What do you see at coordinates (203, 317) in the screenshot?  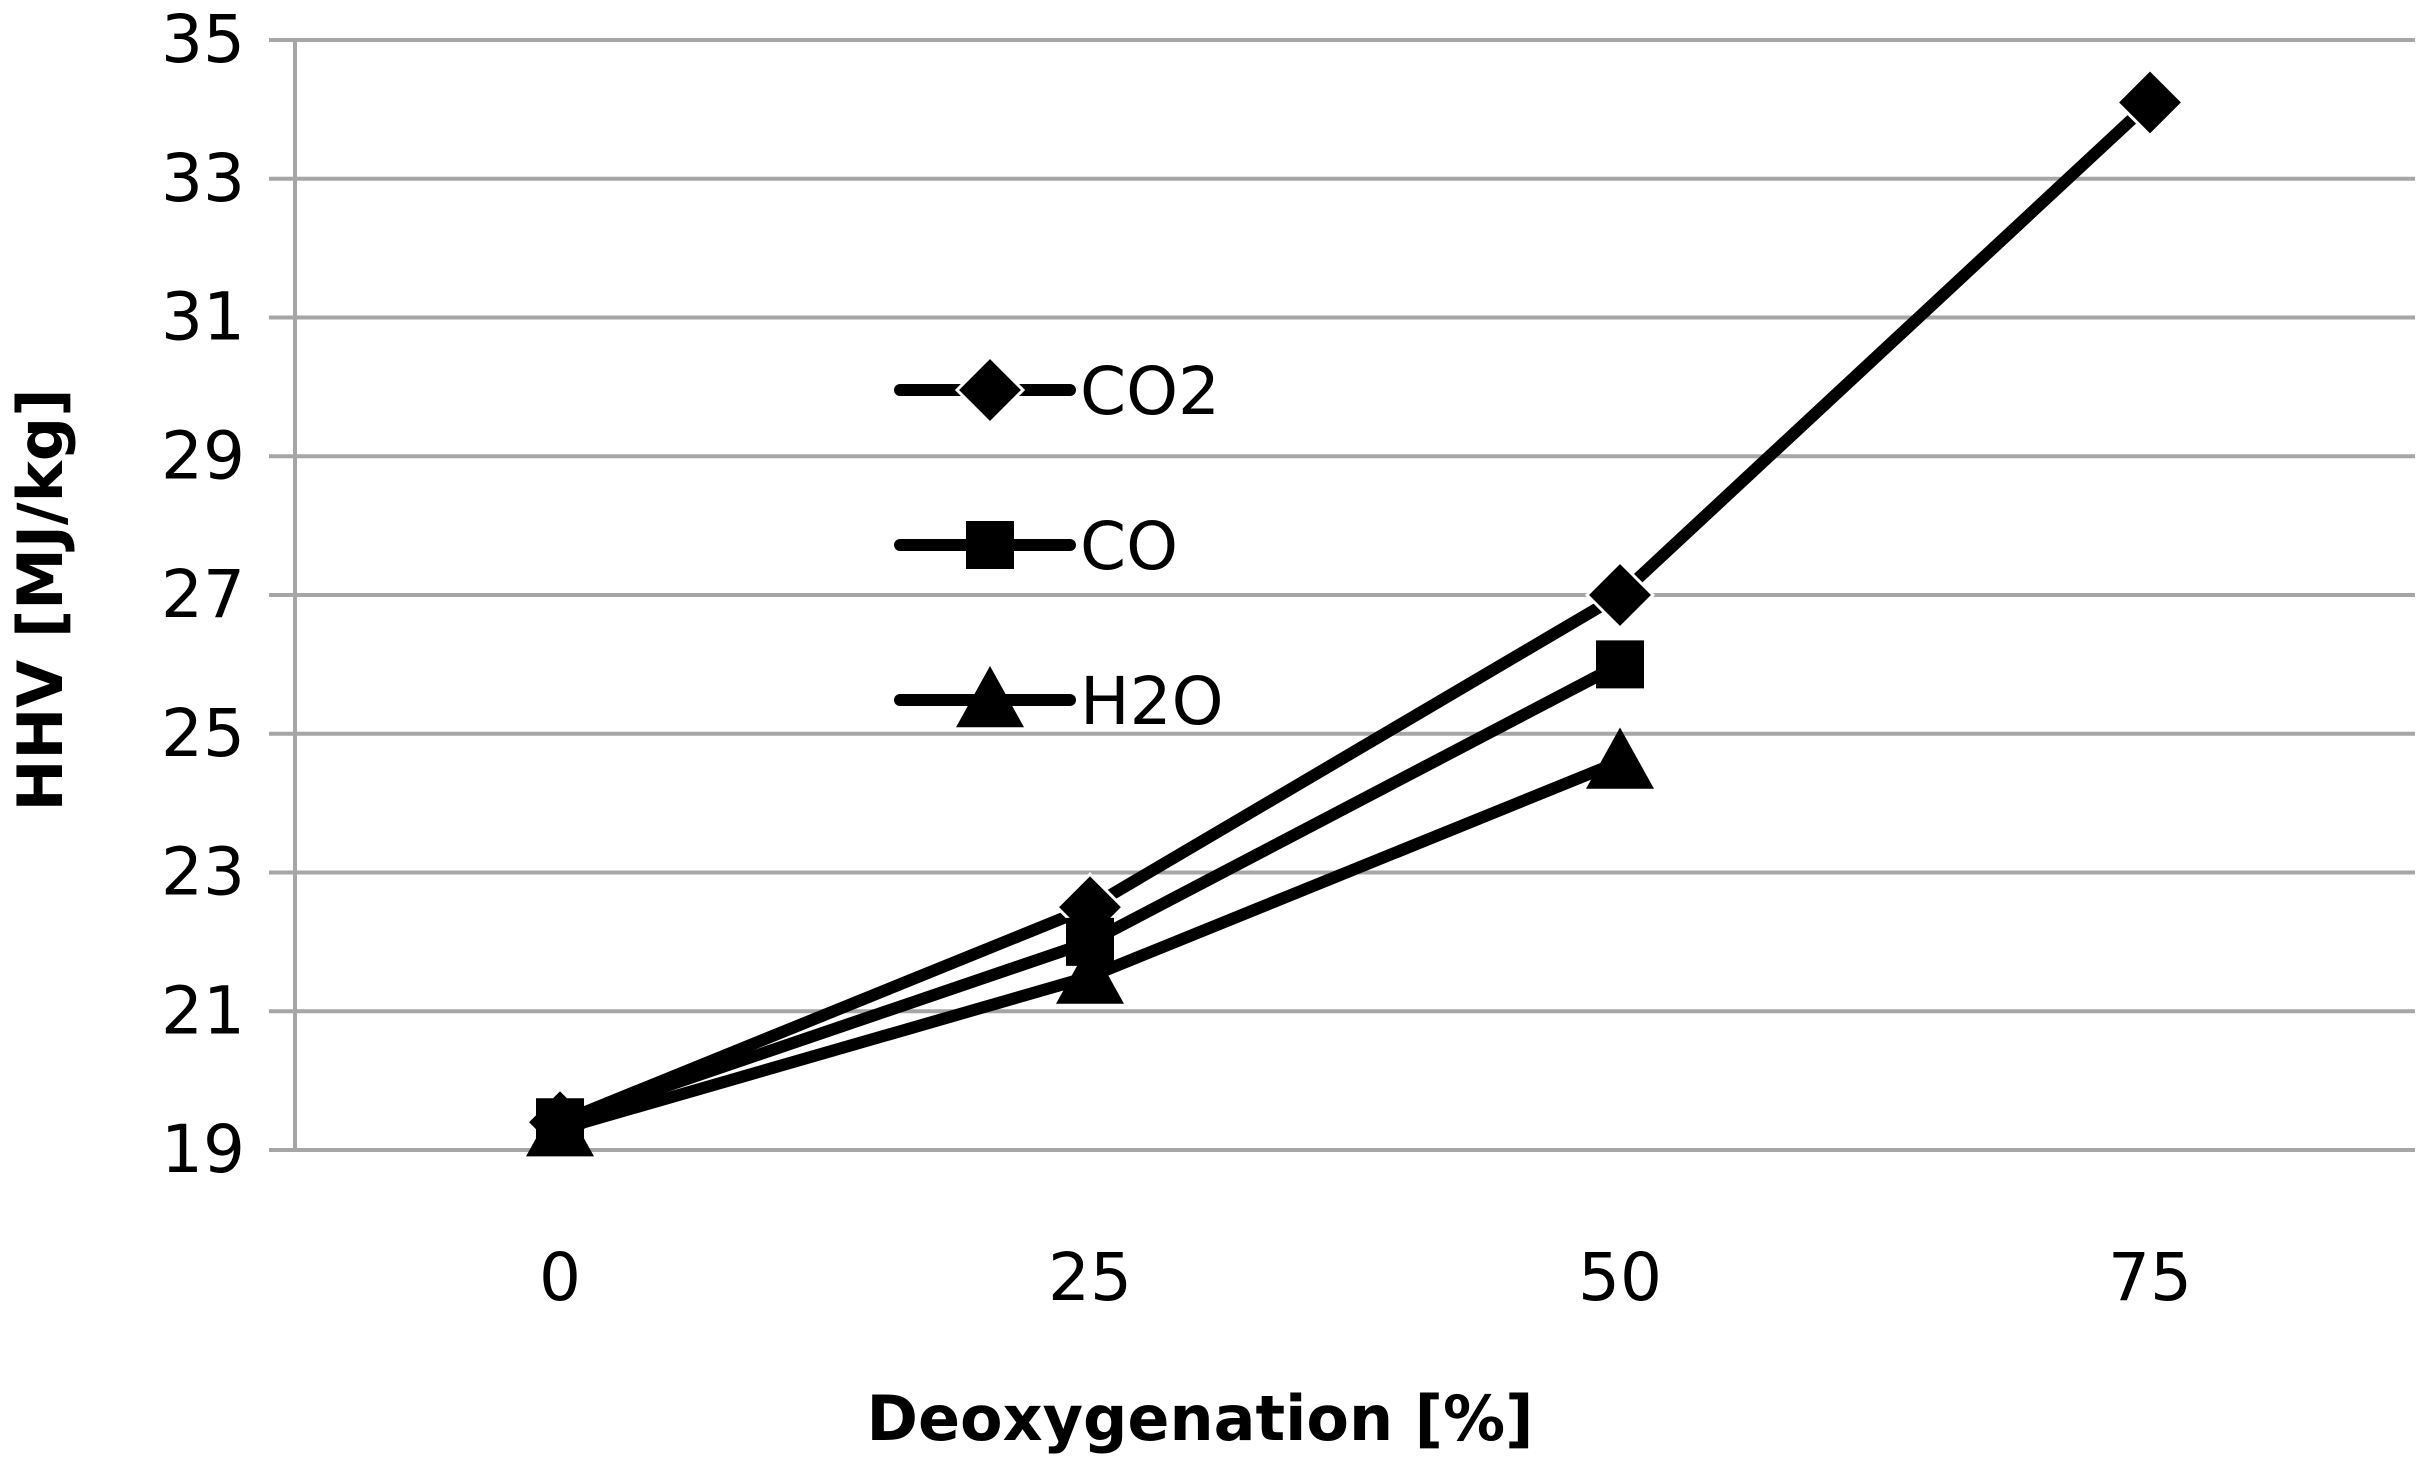 I see `y-tick-label: 31` at bounding box center [203, 317].